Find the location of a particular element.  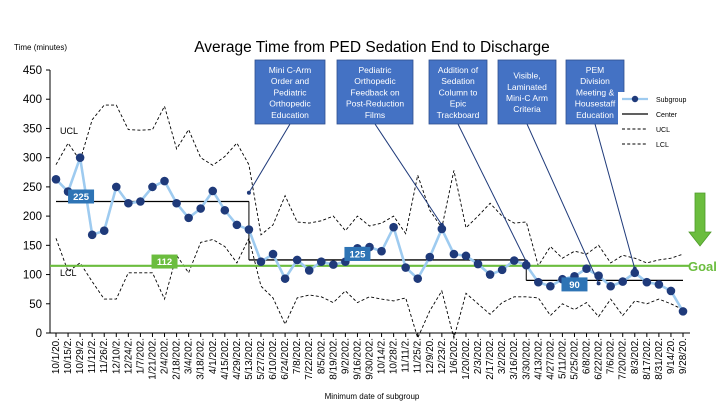

legend-label-lcl: LCL is located at coordinates (662, 145).